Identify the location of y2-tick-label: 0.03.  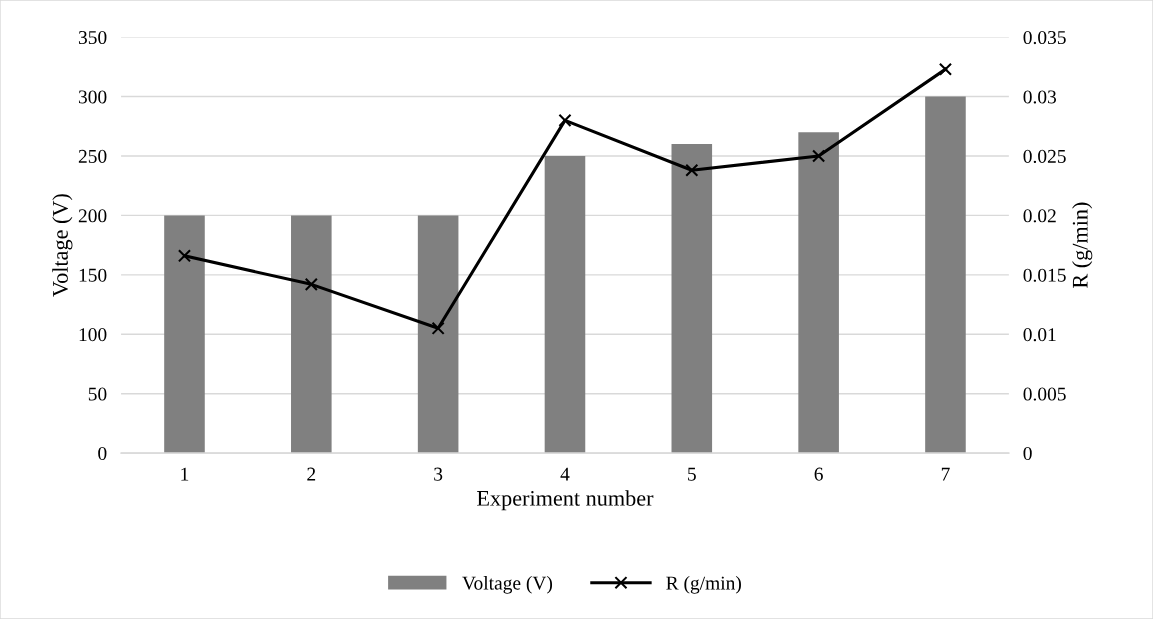
(1040, 97).